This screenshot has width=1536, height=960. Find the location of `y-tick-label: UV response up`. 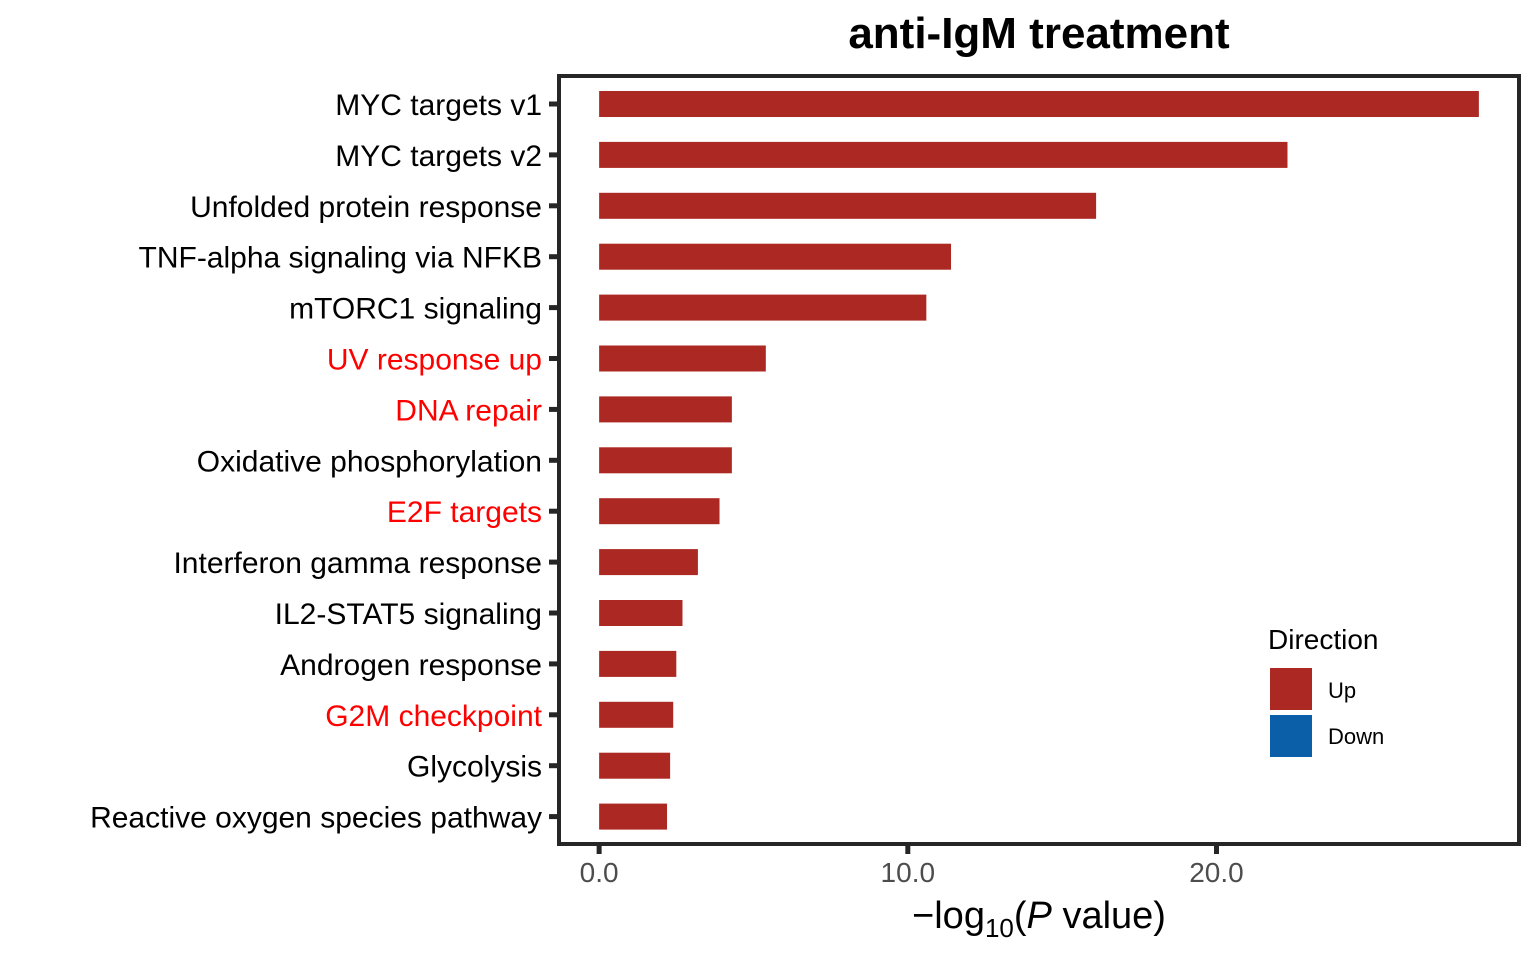

y-tick-label: UV response up is located at coordinates (434, 360).